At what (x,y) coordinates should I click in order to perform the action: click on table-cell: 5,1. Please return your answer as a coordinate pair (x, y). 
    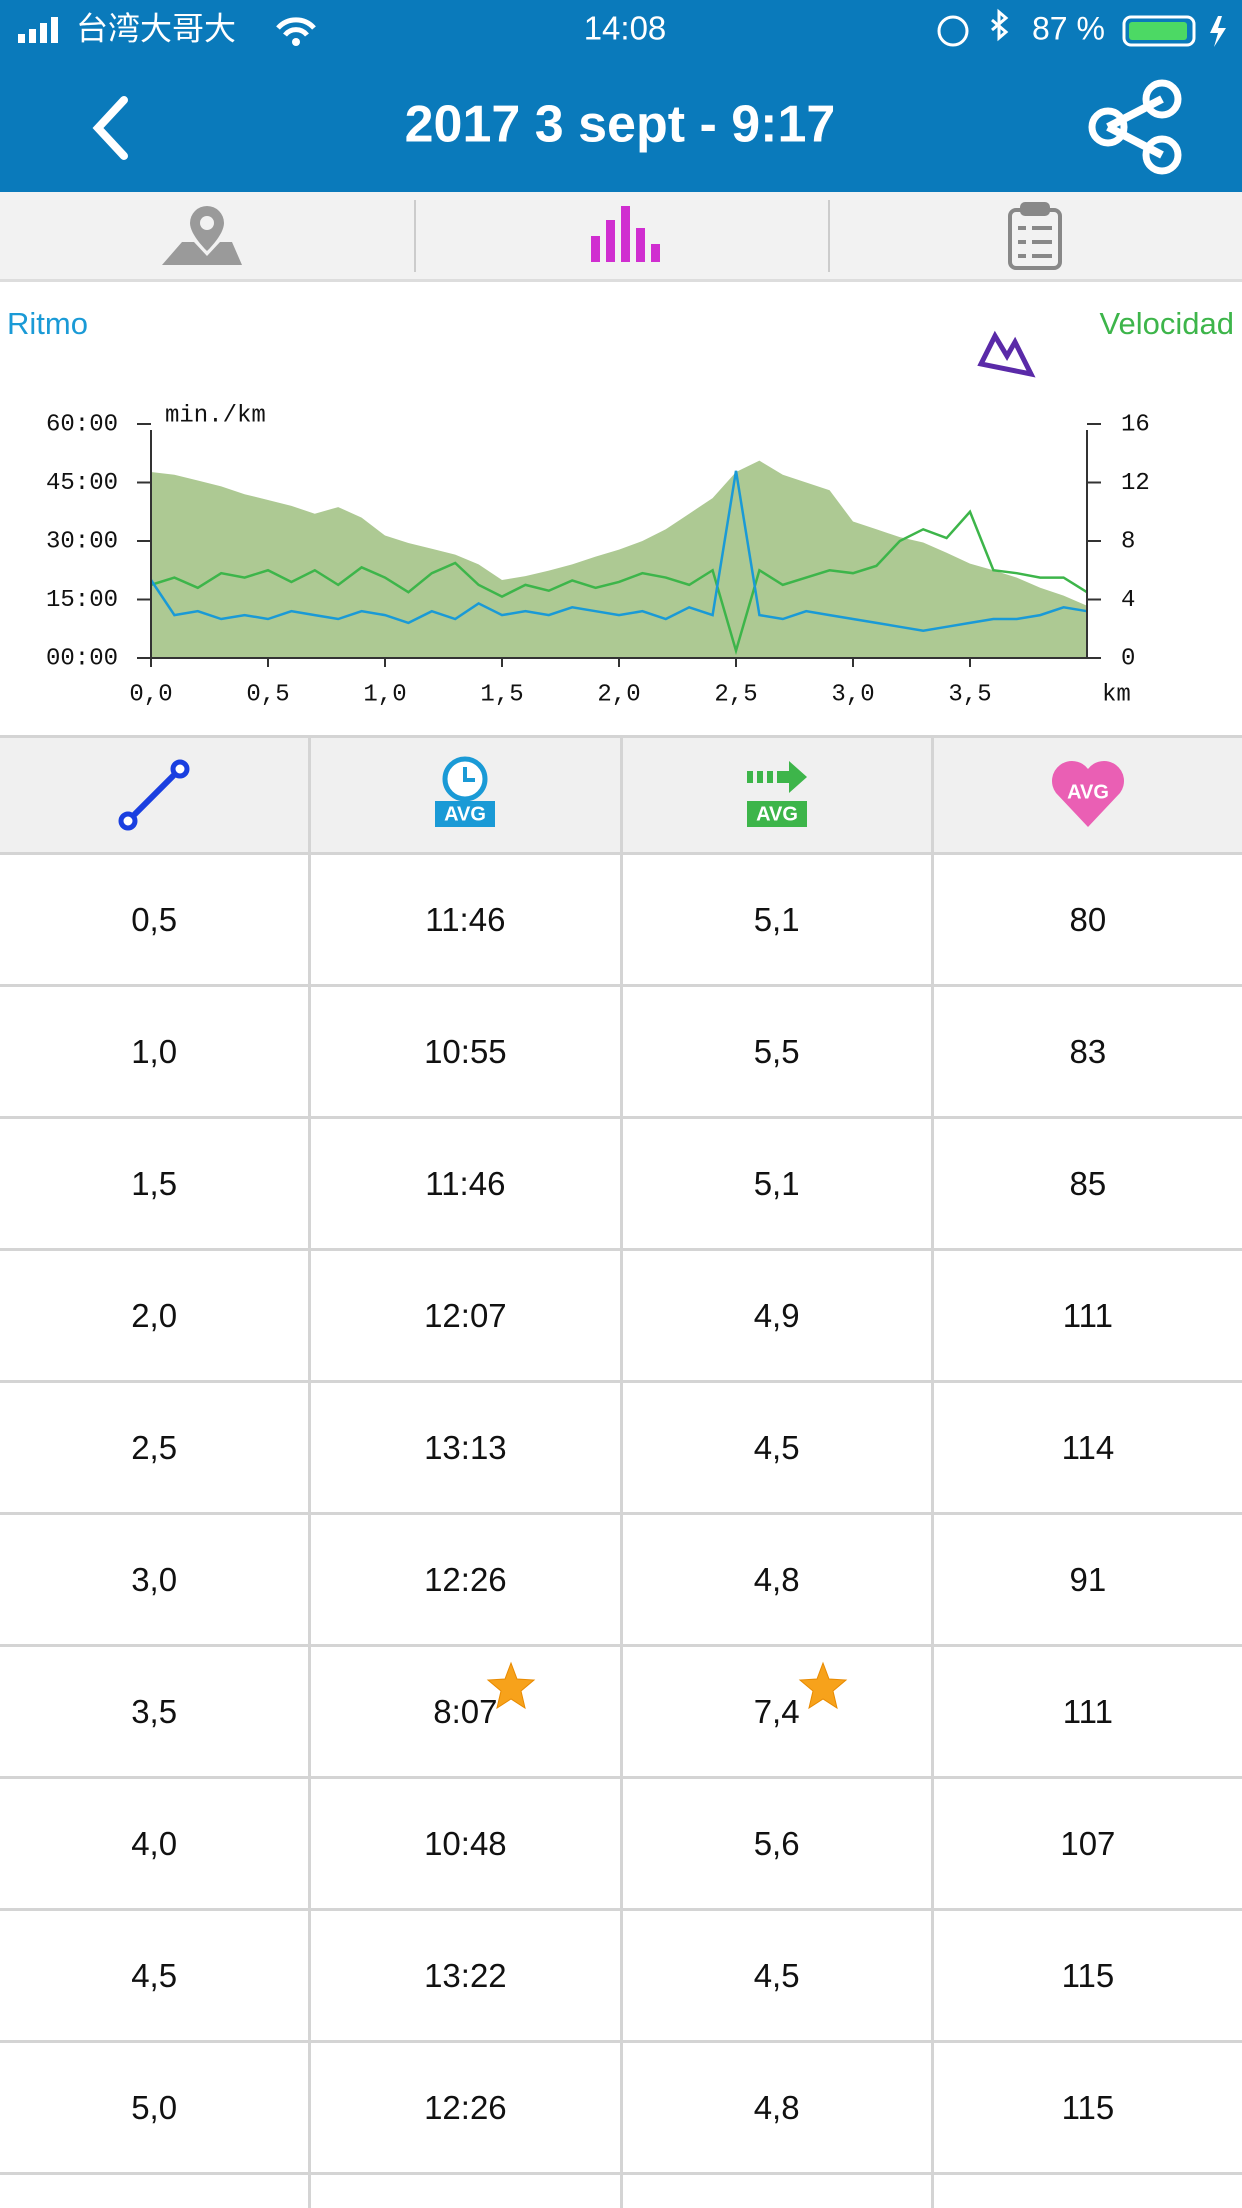
    Looking at the image, I should click on (775, 919).